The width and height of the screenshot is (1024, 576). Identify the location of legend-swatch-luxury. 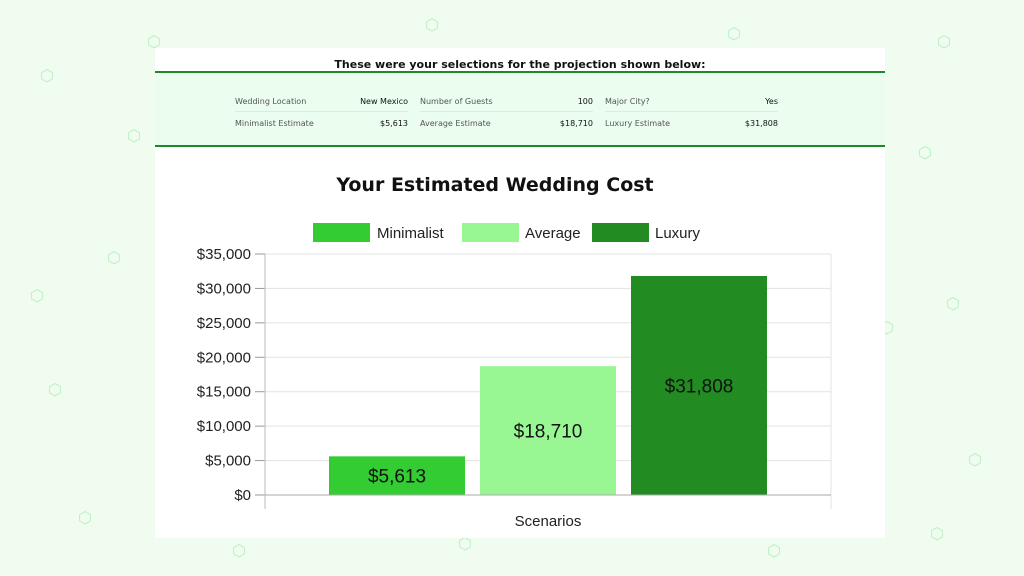
(620, 232).